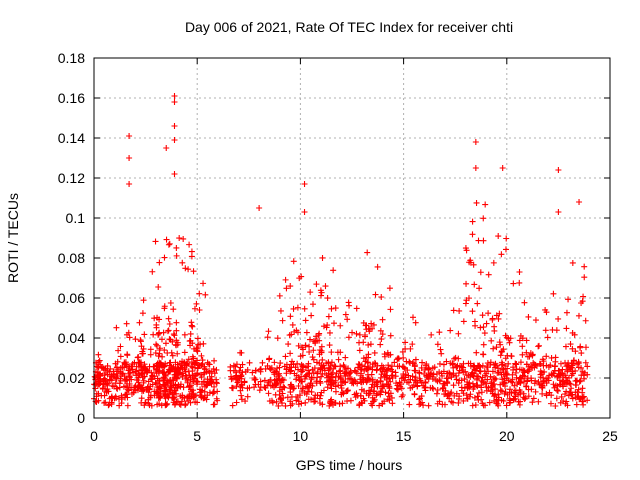 The width and height of the screenshot is (640, 480). I want to click on y-tick-label: 0.16, so click(71, 98).